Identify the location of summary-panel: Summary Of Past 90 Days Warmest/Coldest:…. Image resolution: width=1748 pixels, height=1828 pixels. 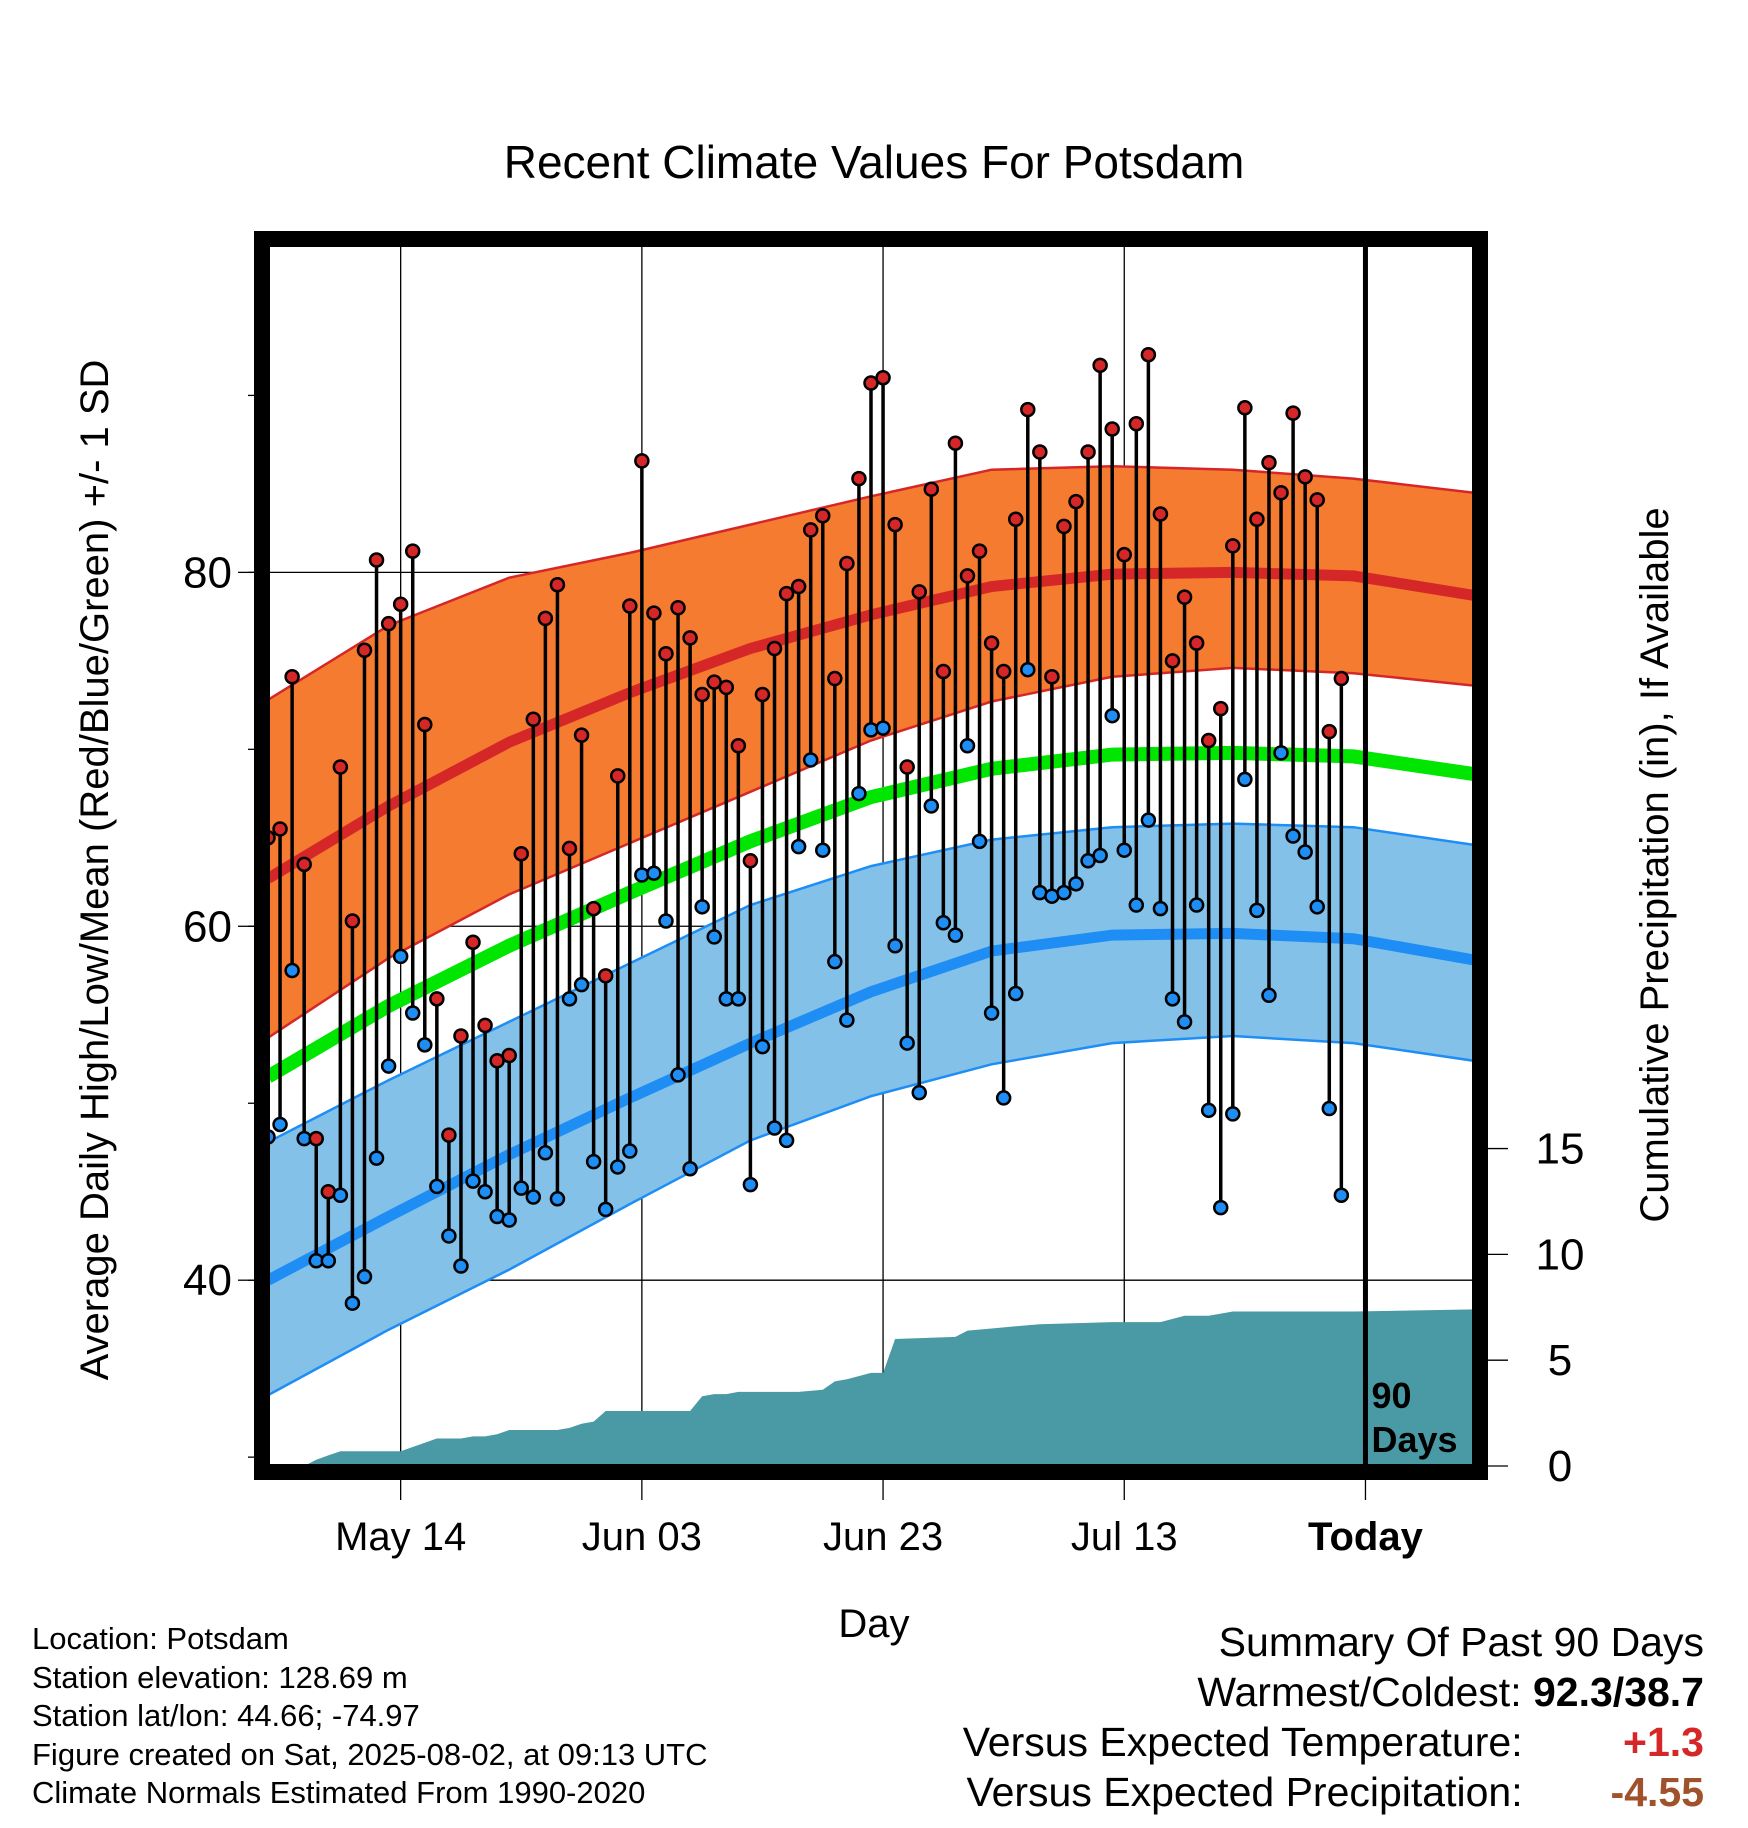
(1333, 1717).